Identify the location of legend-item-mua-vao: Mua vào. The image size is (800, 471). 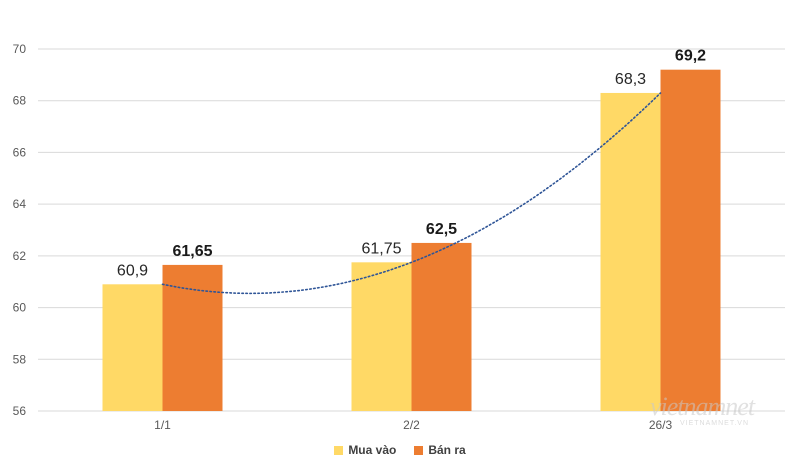
(365, 450).